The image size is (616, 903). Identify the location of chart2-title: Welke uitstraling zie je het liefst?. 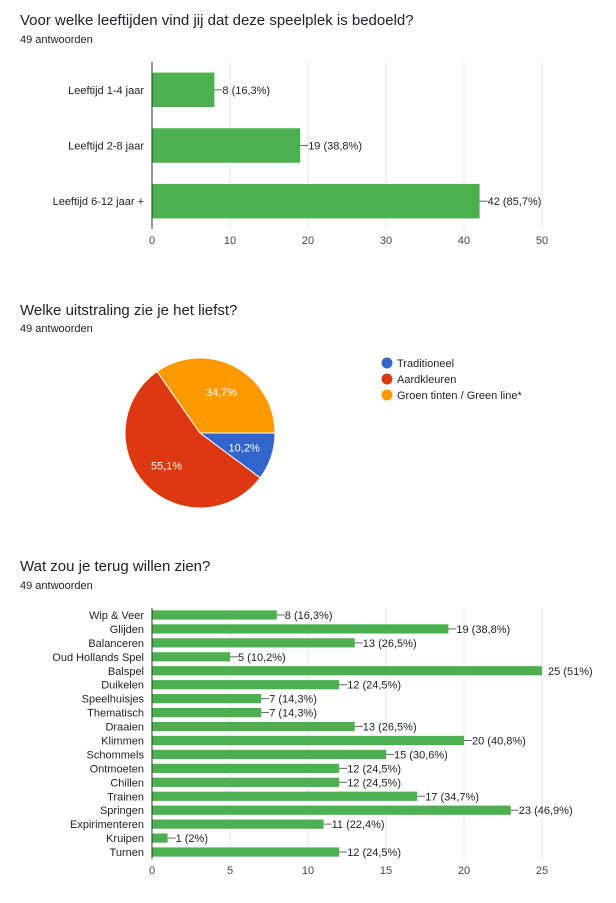
(129, 310).